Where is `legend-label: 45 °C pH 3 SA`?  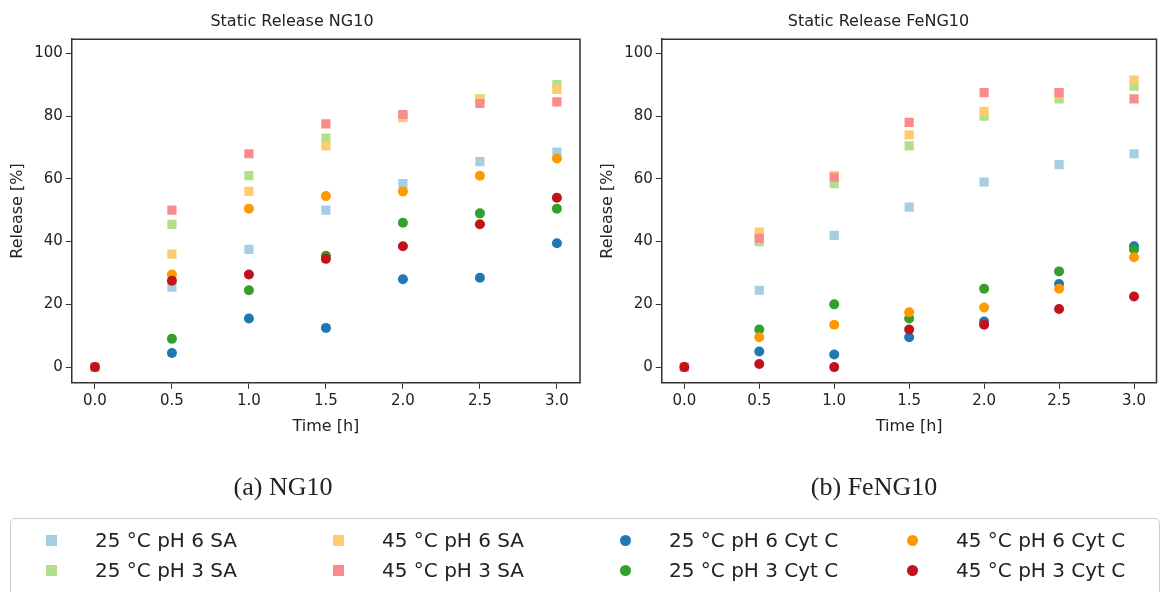
legend-label: 45 °C pH 3 SA is located at coordinates (453, 570).